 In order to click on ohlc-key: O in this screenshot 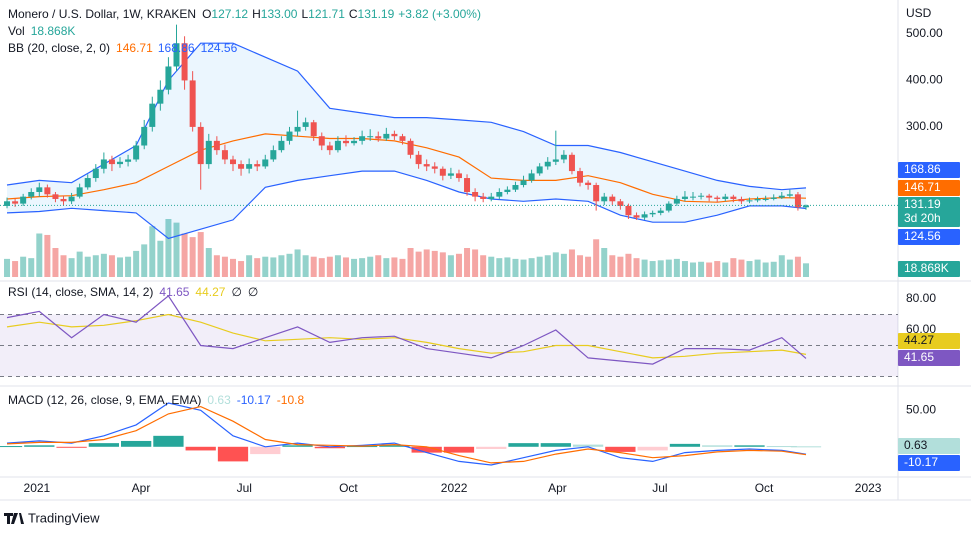, I will do `click(206, 14)`.